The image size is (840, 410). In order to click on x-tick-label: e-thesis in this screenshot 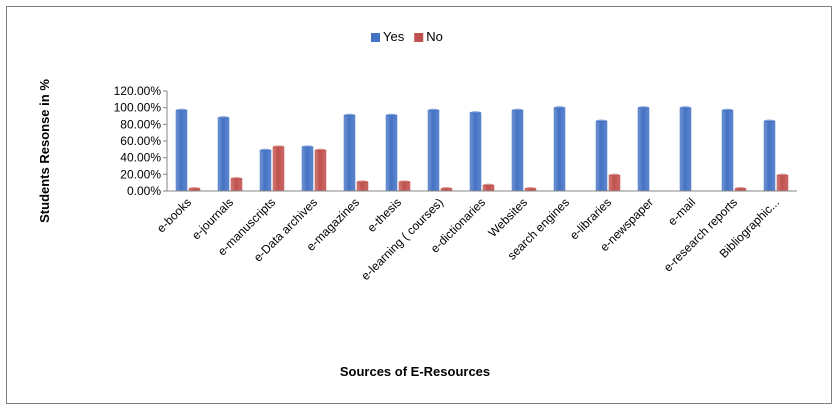, I will do `click(385, 215)`.